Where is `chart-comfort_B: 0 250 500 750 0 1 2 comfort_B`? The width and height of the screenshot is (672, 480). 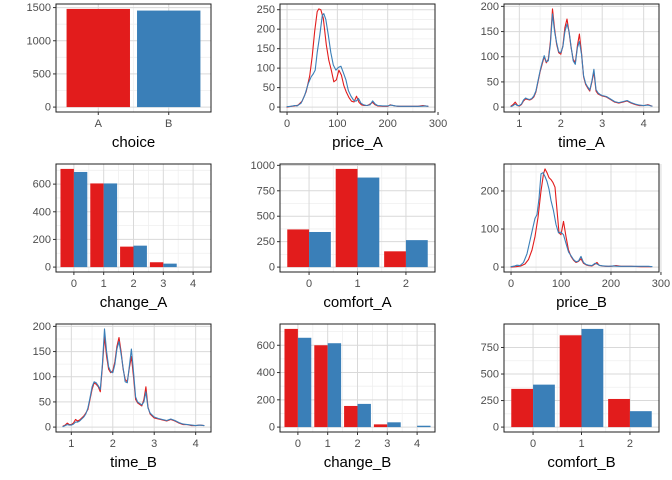 chart-comfort_B: 0 250 500 750 0 1 2 comfort_B is located at coordinates (570, 397).